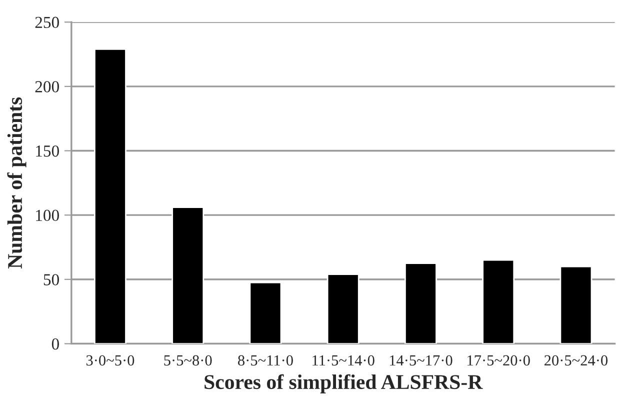 This screenshot has height=402, width=621. What do you see at coordinates (16, 183) in the screenshot?
I see `y-axis-title: Number of patients` at bounding box center [16, 183].